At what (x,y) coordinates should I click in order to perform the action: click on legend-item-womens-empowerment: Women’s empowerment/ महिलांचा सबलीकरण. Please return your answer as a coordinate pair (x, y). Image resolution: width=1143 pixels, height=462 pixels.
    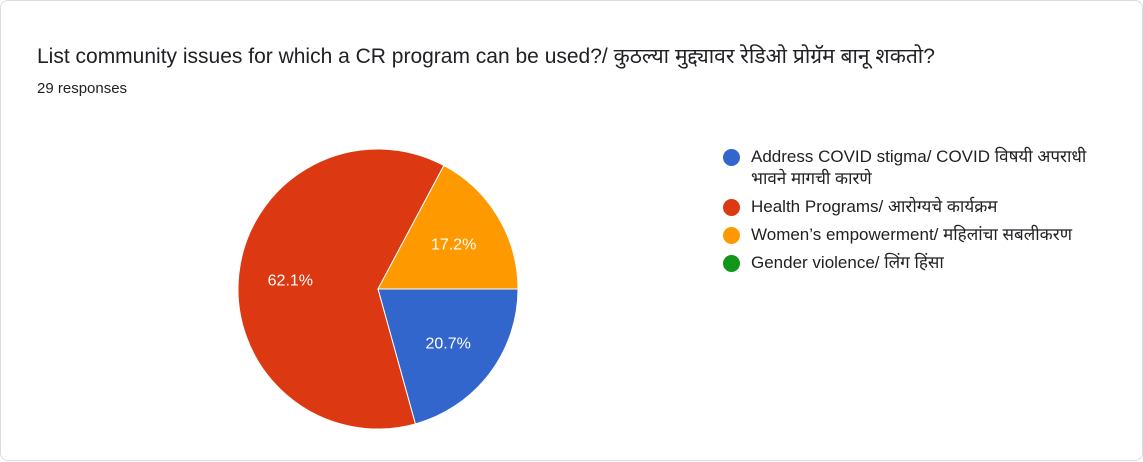
    Looking at the image, I should click on (913, 235).